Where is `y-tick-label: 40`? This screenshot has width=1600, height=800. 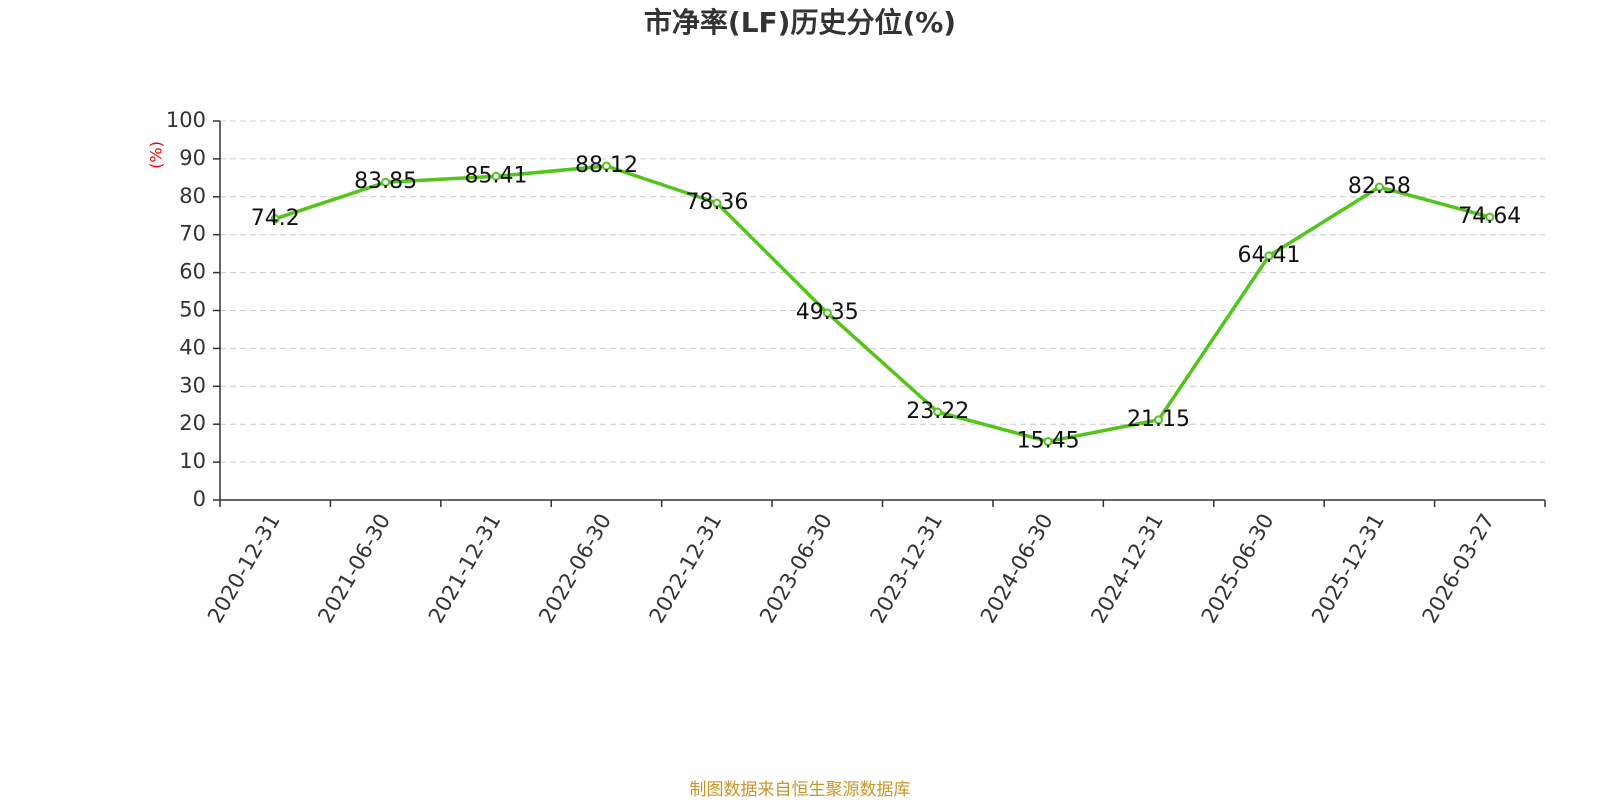
y-tick-label: 40 is located at coordinates (192, 347).